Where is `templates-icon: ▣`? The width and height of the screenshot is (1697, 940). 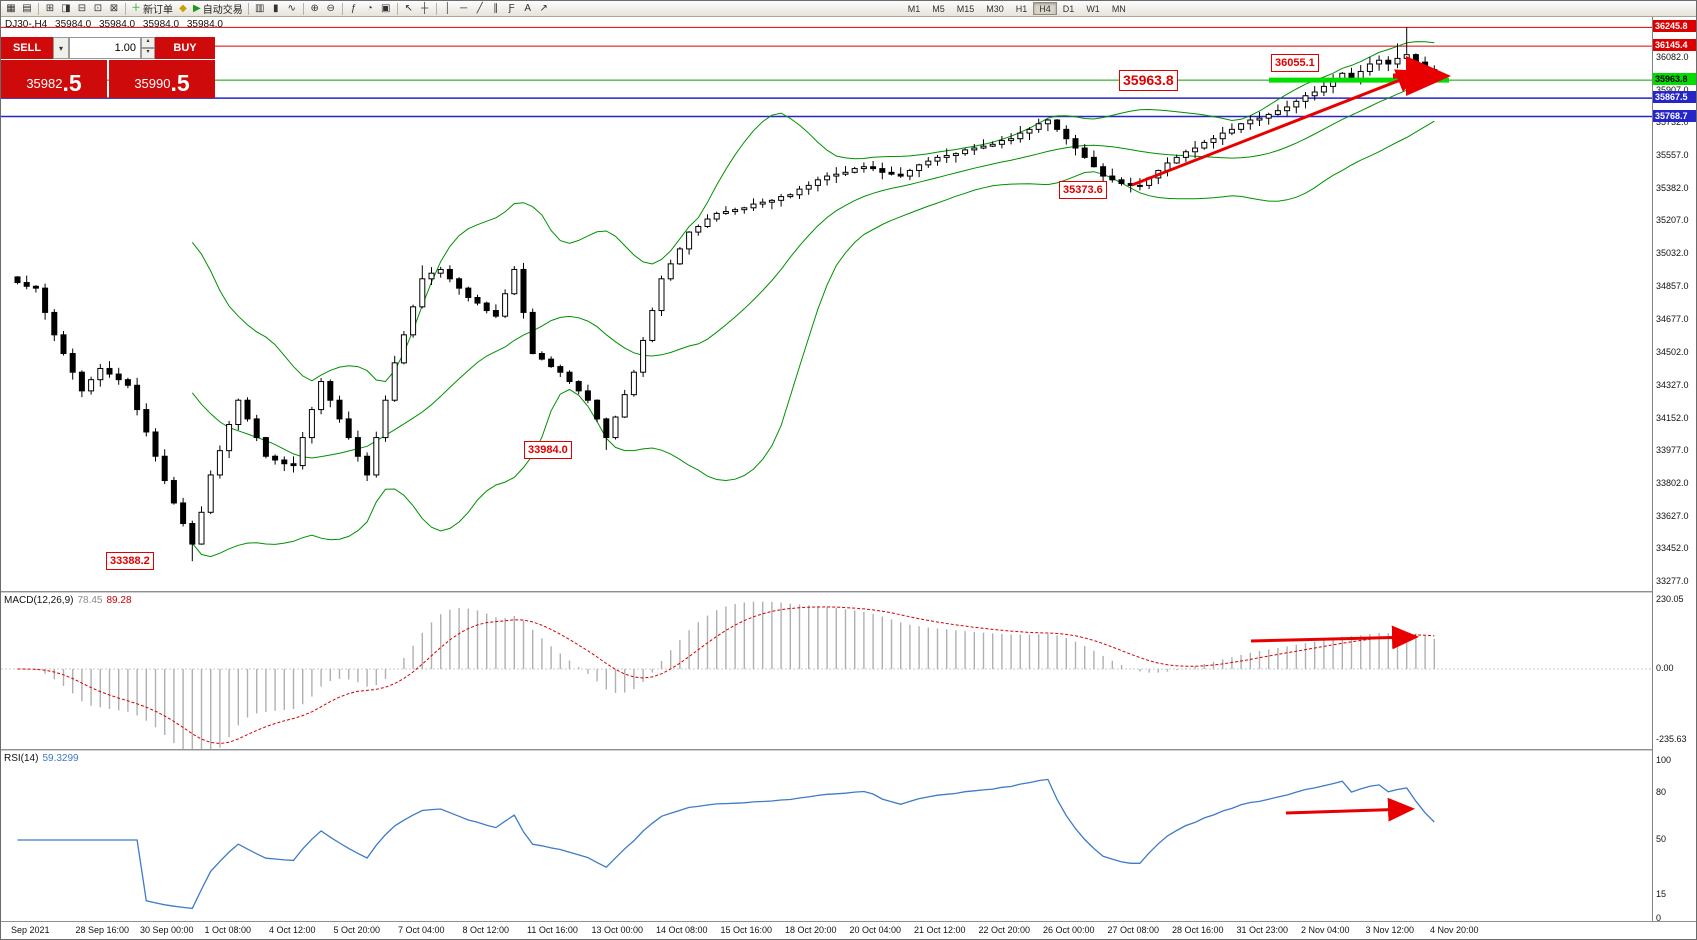
templates-icon: ▣ is located at coordinates (386, 9).